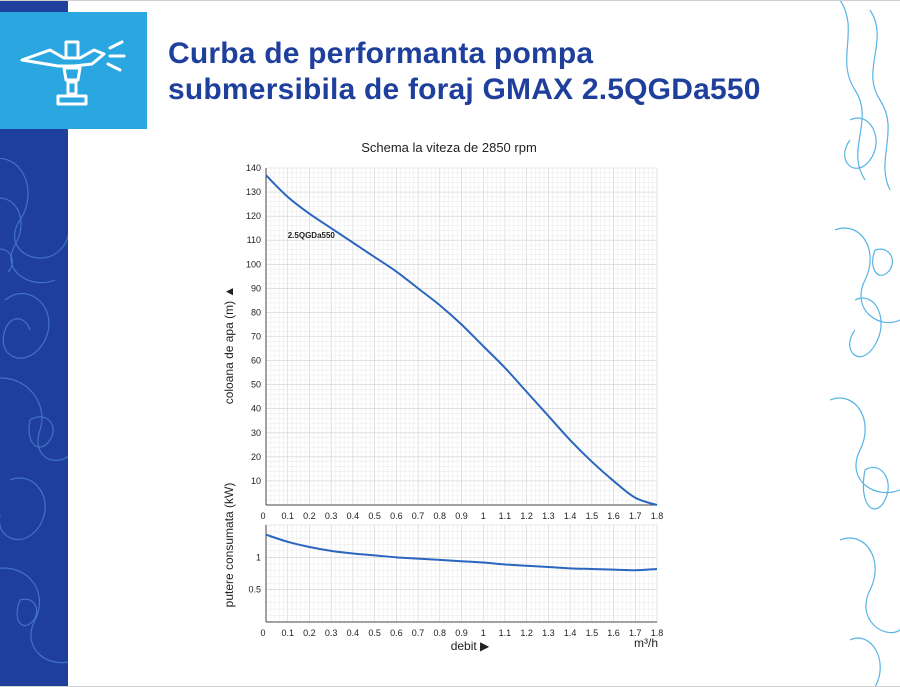  What do you see at coordinates (256, 361) in the screenshot?
I see `y-tick-label: 60` at bounding box center [256, 361].